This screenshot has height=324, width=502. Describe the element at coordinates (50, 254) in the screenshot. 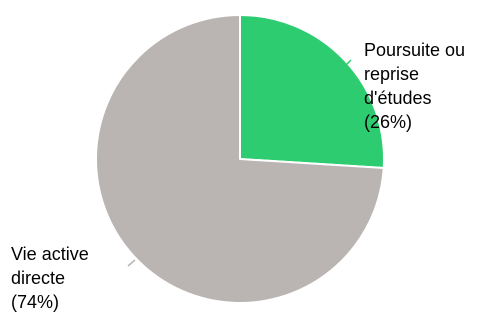

I see `slice-label-line: Vie active` at that location.